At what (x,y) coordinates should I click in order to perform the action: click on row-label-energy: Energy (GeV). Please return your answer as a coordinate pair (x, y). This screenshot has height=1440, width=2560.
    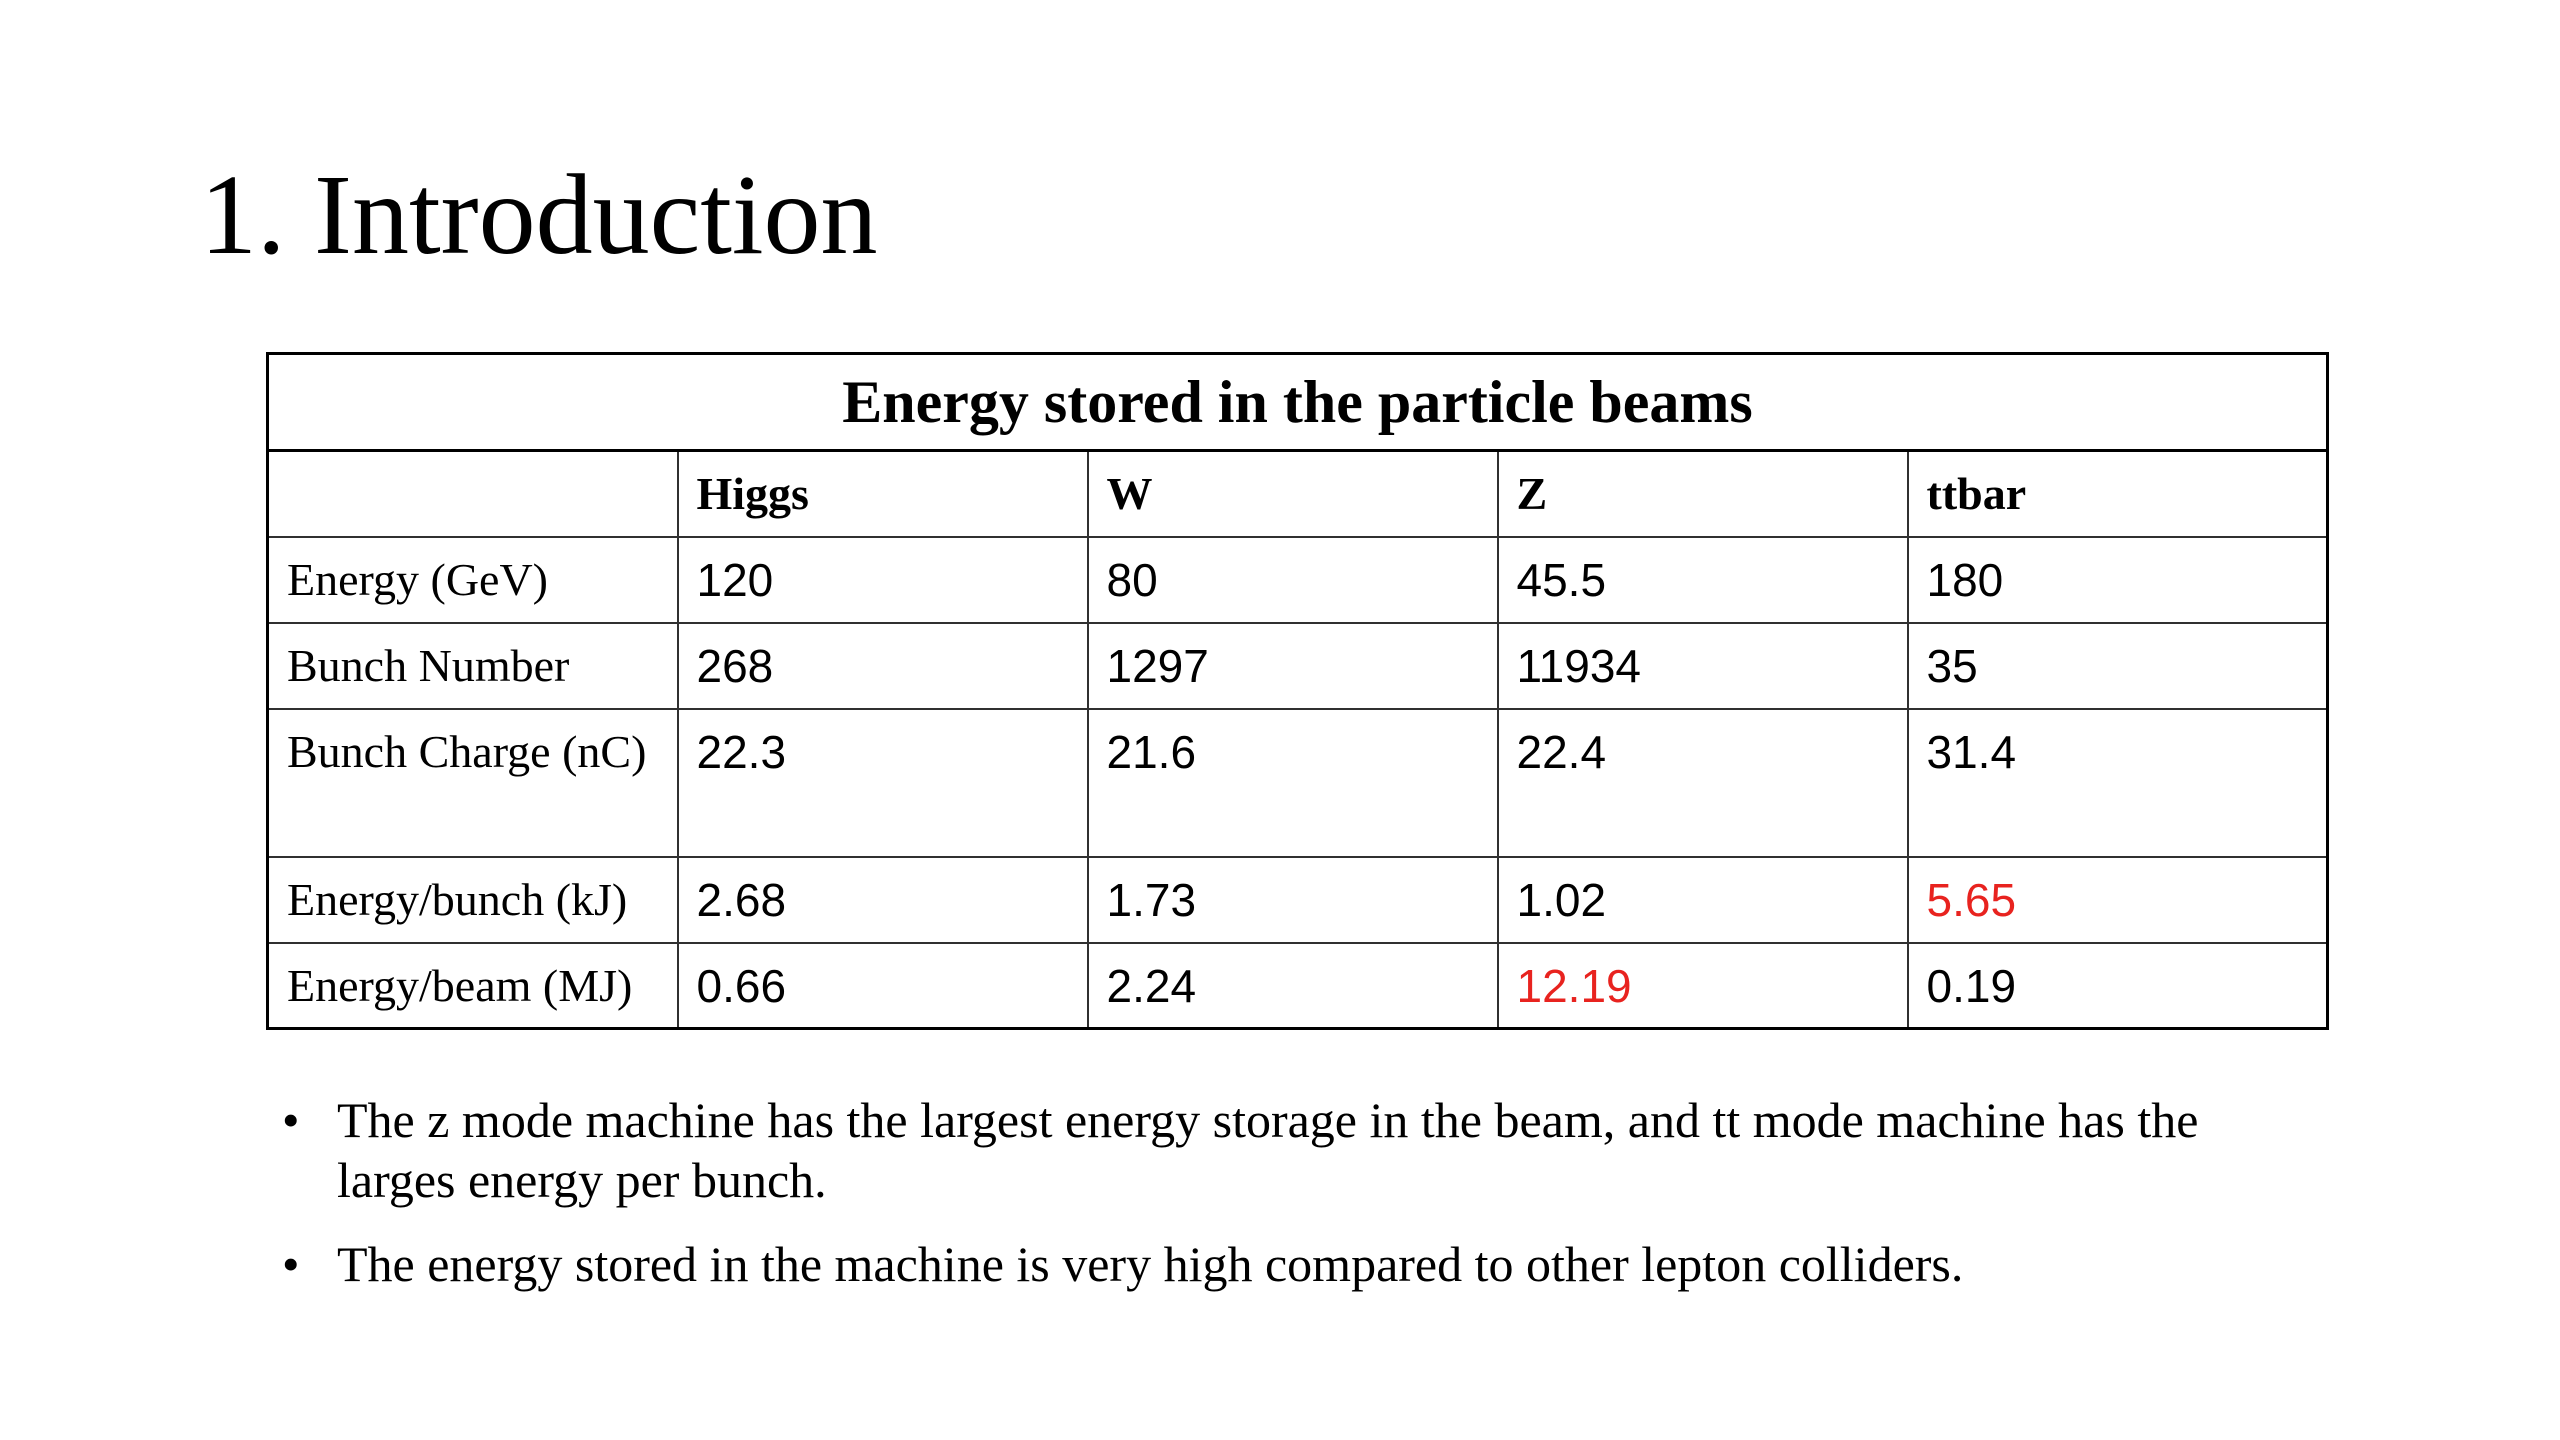
    Looking at the image, I should click on (472, 579).